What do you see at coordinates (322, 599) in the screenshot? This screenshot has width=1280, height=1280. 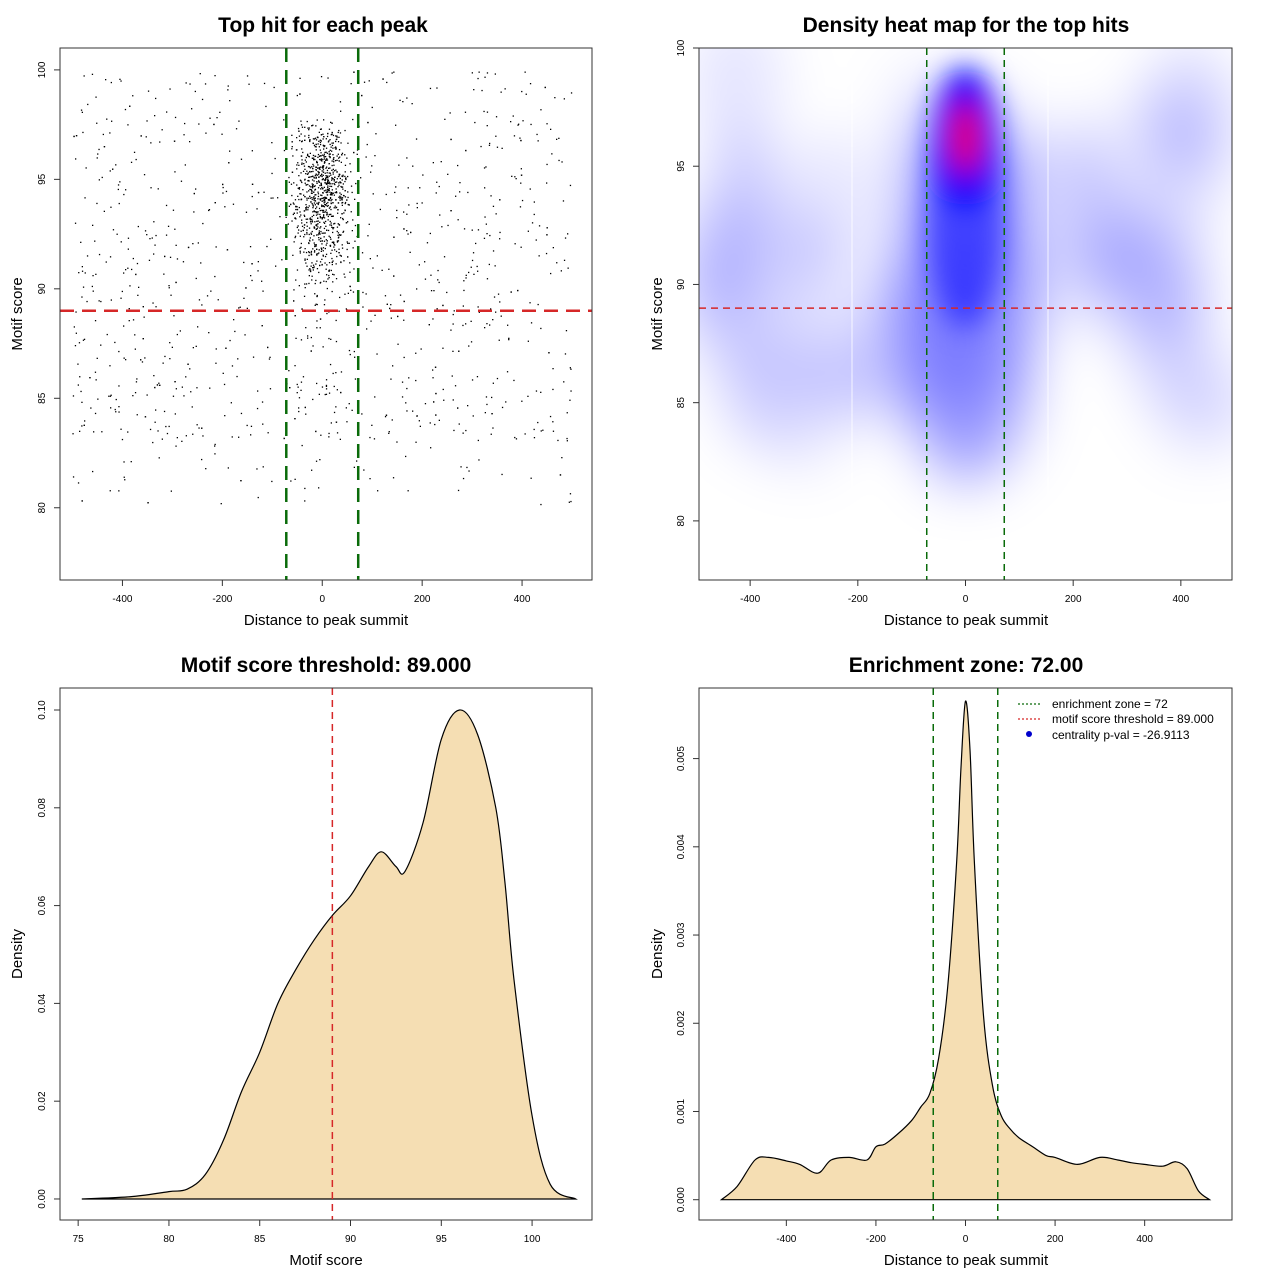 I see `x-tick-label: 0` at bounding box center [322, 599].